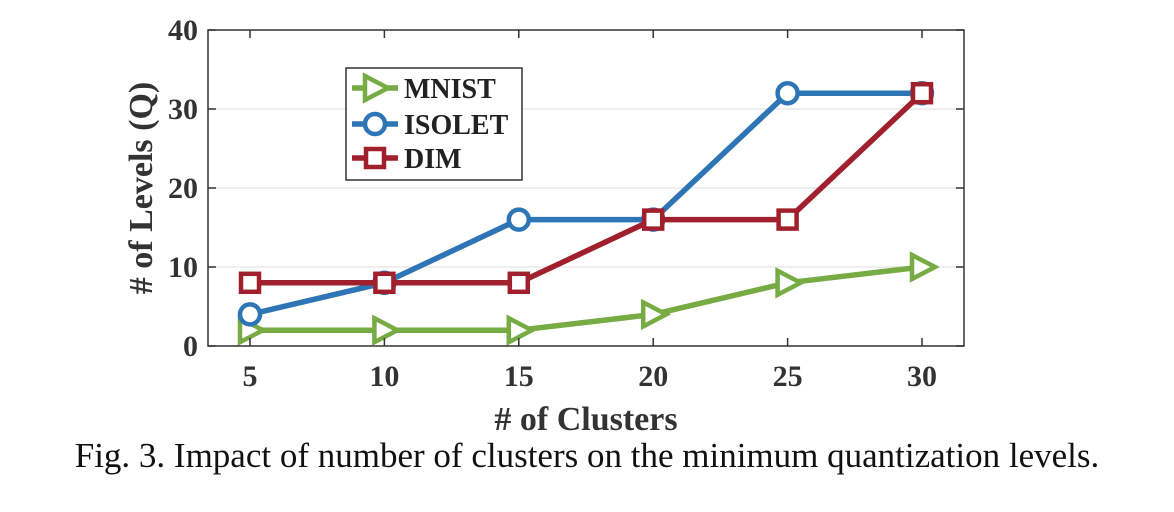  Describe the element at coordinates (183, 30) in the screenshot. I see `y-tick-label: 40` at that location.